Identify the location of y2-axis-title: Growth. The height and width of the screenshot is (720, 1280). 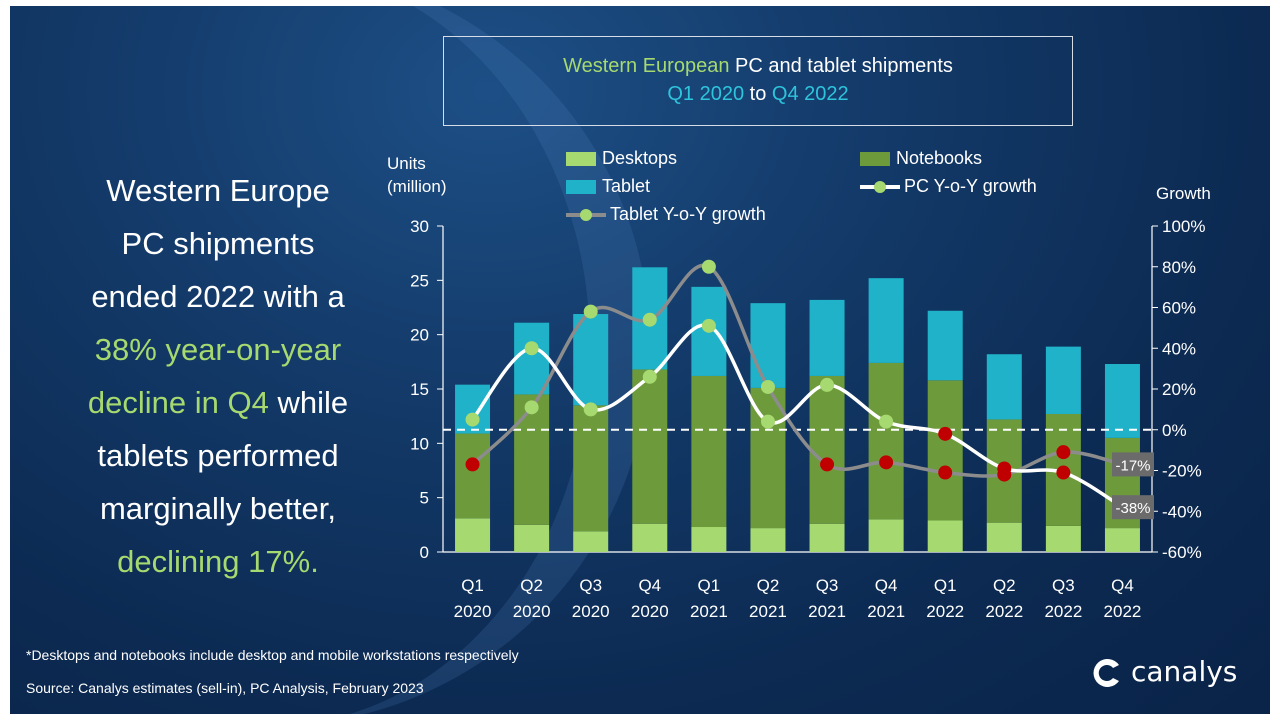
(1183, 193).